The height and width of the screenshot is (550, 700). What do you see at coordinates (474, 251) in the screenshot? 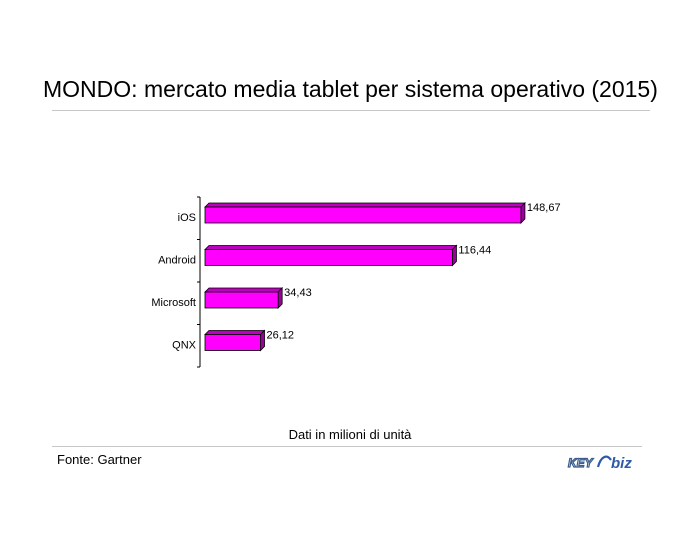
I see `data-label: 116,44` at bounding box center [474, 251].